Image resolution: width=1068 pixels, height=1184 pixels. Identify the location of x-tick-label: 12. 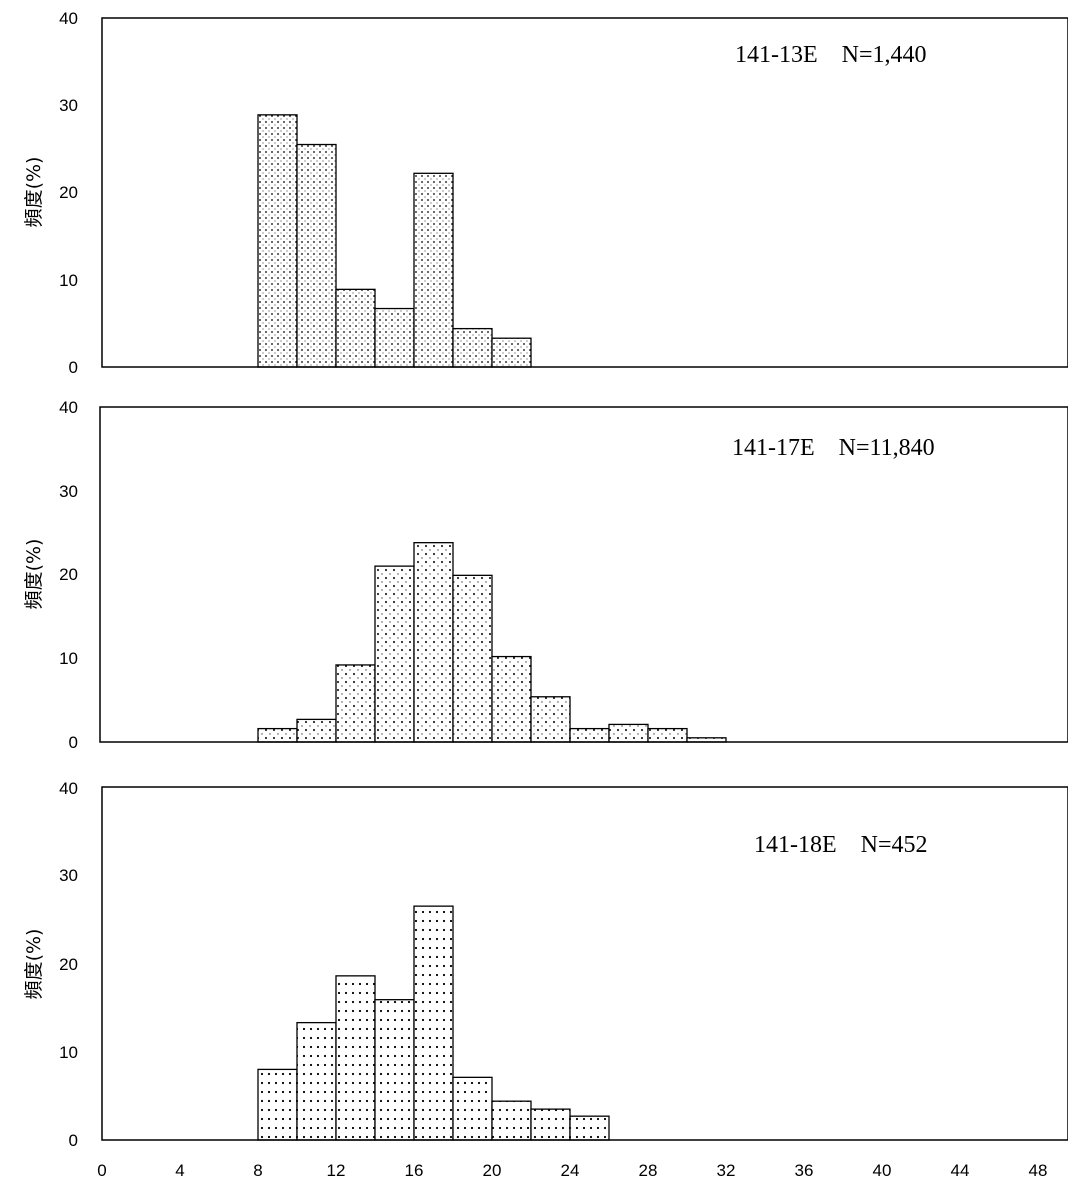
(336, 1170).